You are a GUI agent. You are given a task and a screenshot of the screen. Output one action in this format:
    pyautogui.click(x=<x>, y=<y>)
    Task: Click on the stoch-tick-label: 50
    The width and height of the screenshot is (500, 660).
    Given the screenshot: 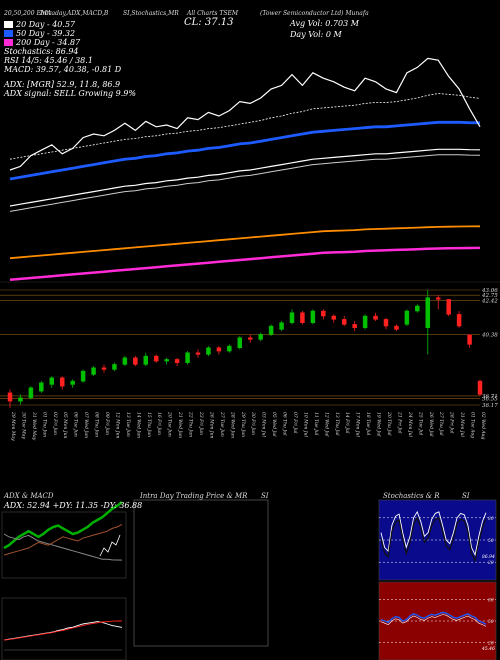 What is the action you would take?
    pyautogui.click(x=491, y=541)
    